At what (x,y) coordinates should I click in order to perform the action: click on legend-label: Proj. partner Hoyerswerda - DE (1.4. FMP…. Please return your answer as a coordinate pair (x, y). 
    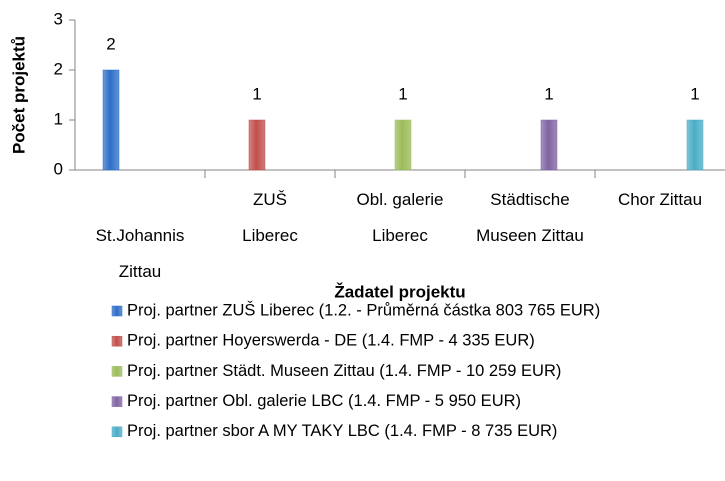
    Looking at the image, I should click on (331, 341).